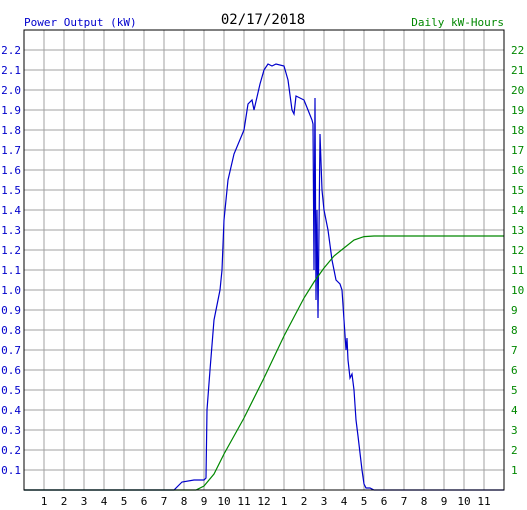 This screenshot has height=510, width=527. I want to click on left-tick-label: 1.9, so click(11, 110).